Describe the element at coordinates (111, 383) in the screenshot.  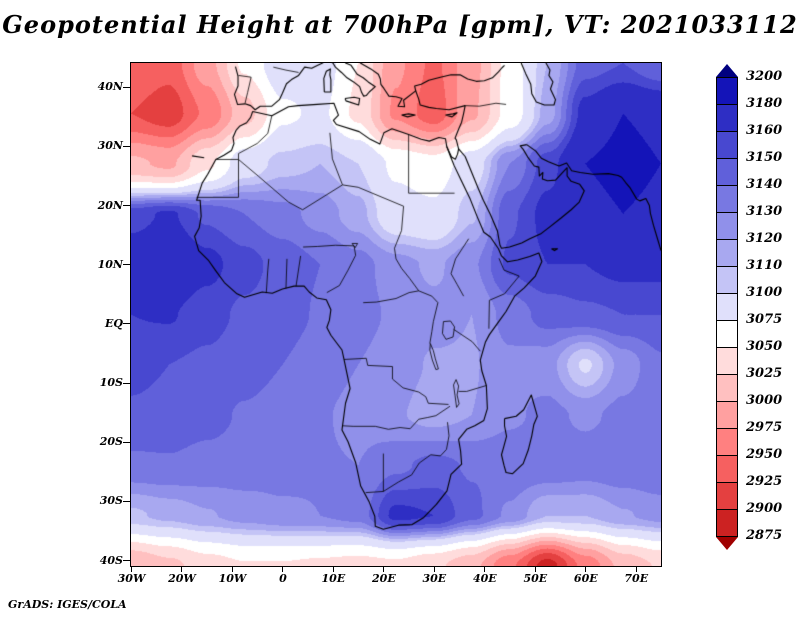
I see `y-axis-tick-label: 10S` at that location.